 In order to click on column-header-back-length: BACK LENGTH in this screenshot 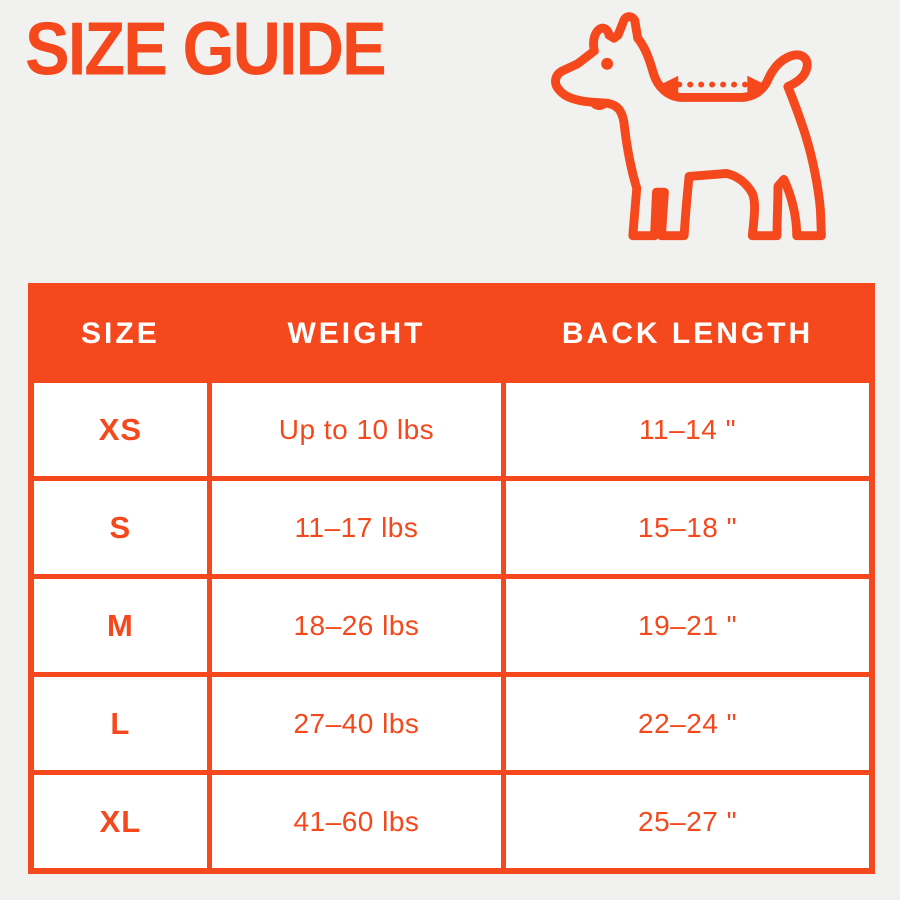, I will do `click(688, 333)`.